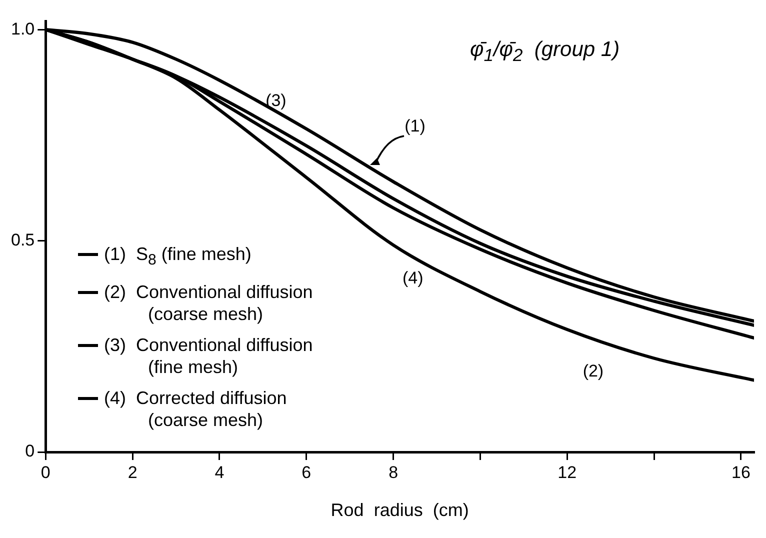 This screenshot has width=766, height=538. What do you see at coordinates (415, 126) in the screenshot?
I see `annotation: (1)` at bounding box center [415, 126].